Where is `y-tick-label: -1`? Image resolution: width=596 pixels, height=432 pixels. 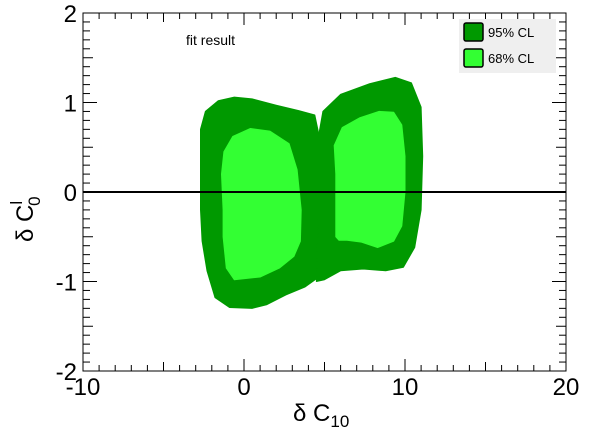
y-tick-label: -1 is located at coordinates (66, 283).